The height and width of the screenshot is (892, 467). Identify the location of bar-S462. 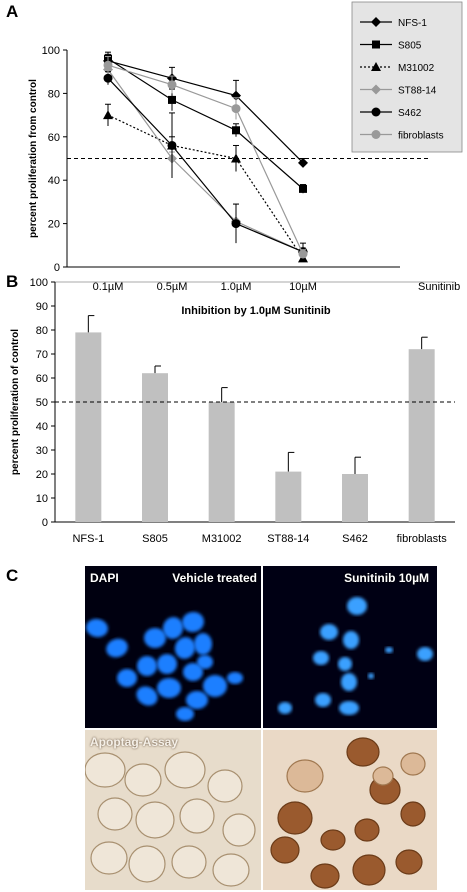
(355, 498).